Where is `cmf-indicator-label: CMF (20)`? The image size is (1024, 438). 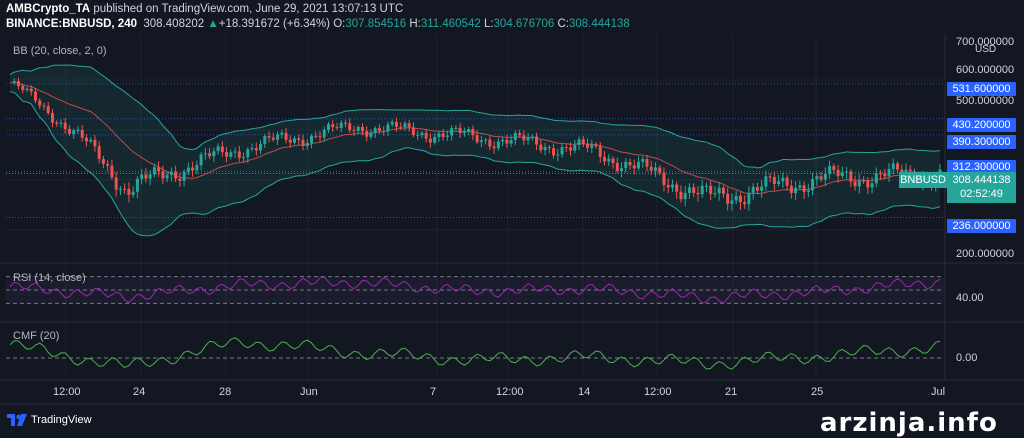
cmf-indicator-label: CMF (20) is located at coordinates (36, 336).